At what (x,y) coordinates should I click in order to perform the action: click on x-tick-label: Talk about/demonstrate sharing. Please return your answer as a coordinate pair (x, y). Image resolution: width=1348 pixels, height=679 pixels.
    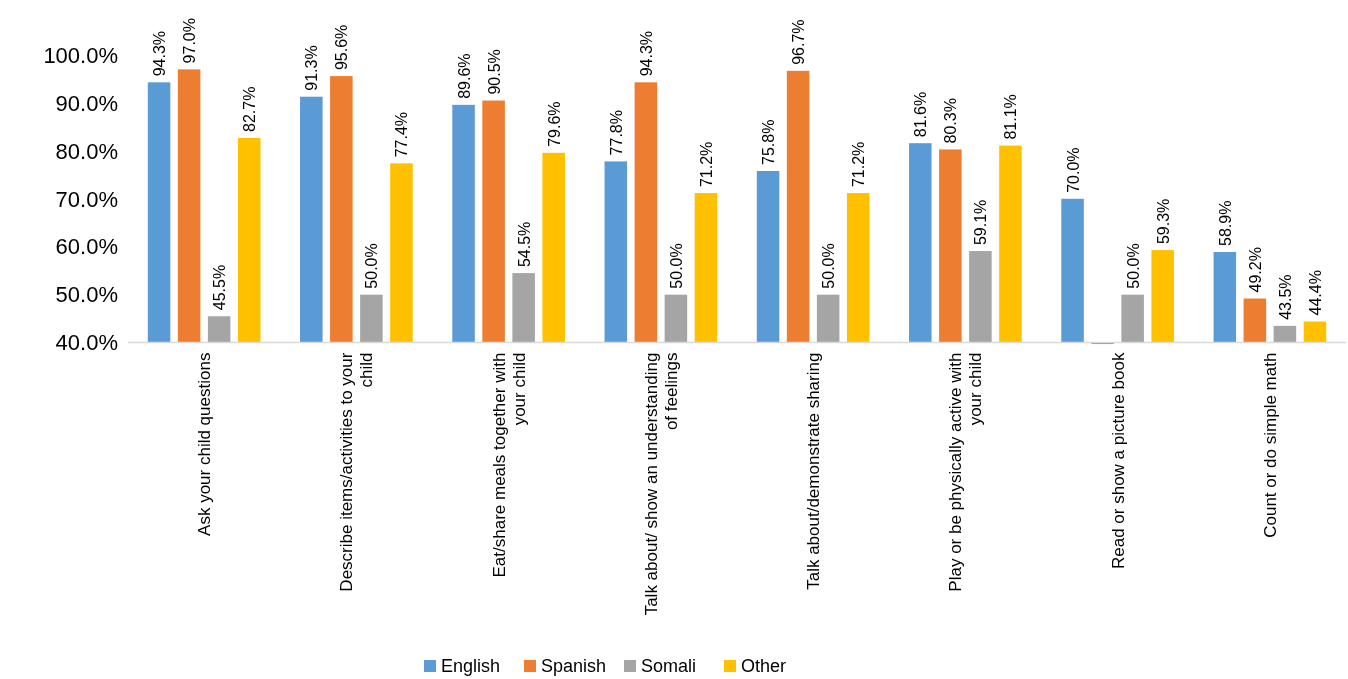
    Looking at the image, I should click on (814, 471).